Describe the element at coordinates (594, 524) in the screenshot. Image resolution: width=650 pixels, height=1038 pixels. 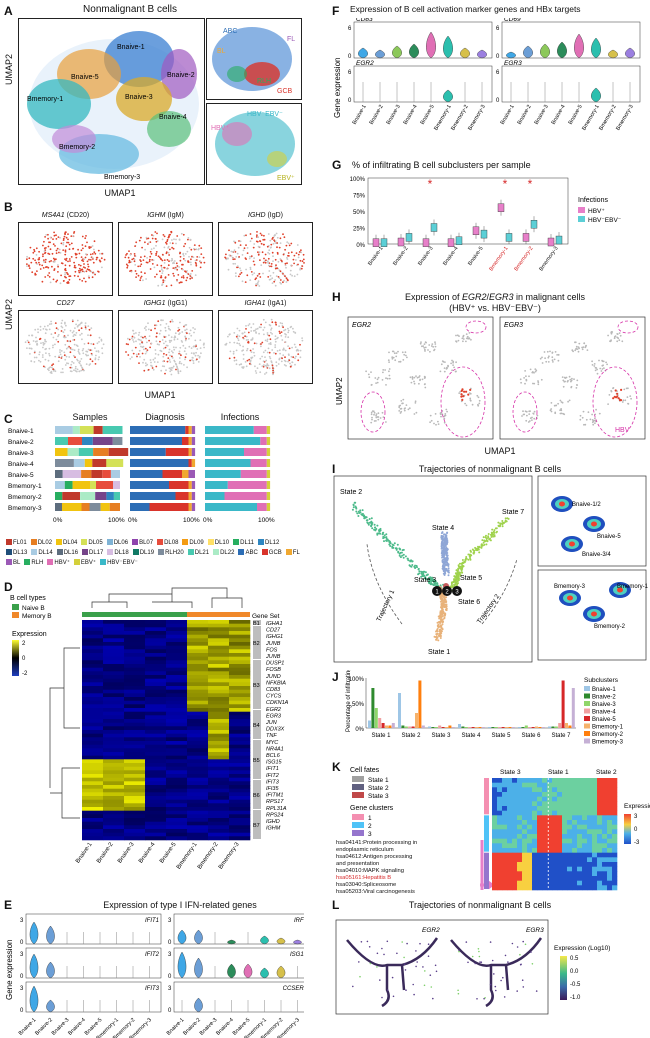
I see `i-density` at that location.